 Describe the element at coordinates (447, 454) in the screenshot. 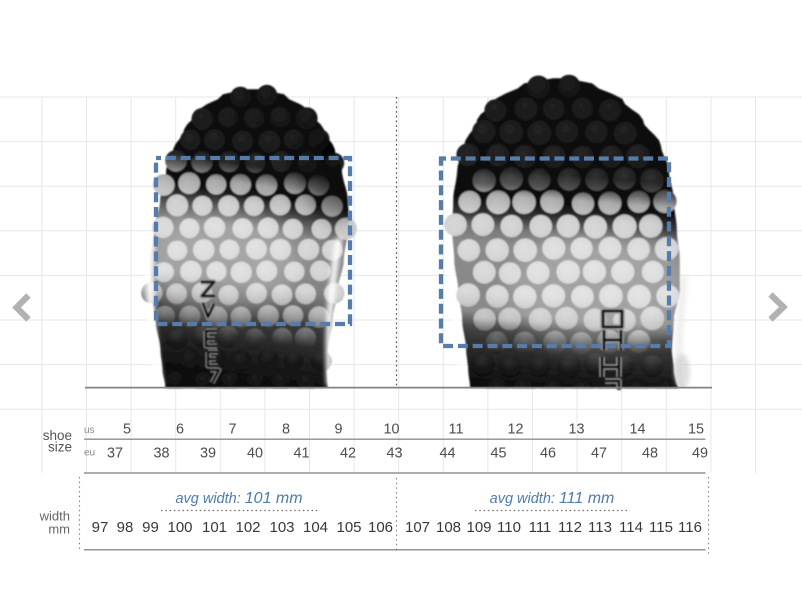

I see `svg-text: 44` at that location.